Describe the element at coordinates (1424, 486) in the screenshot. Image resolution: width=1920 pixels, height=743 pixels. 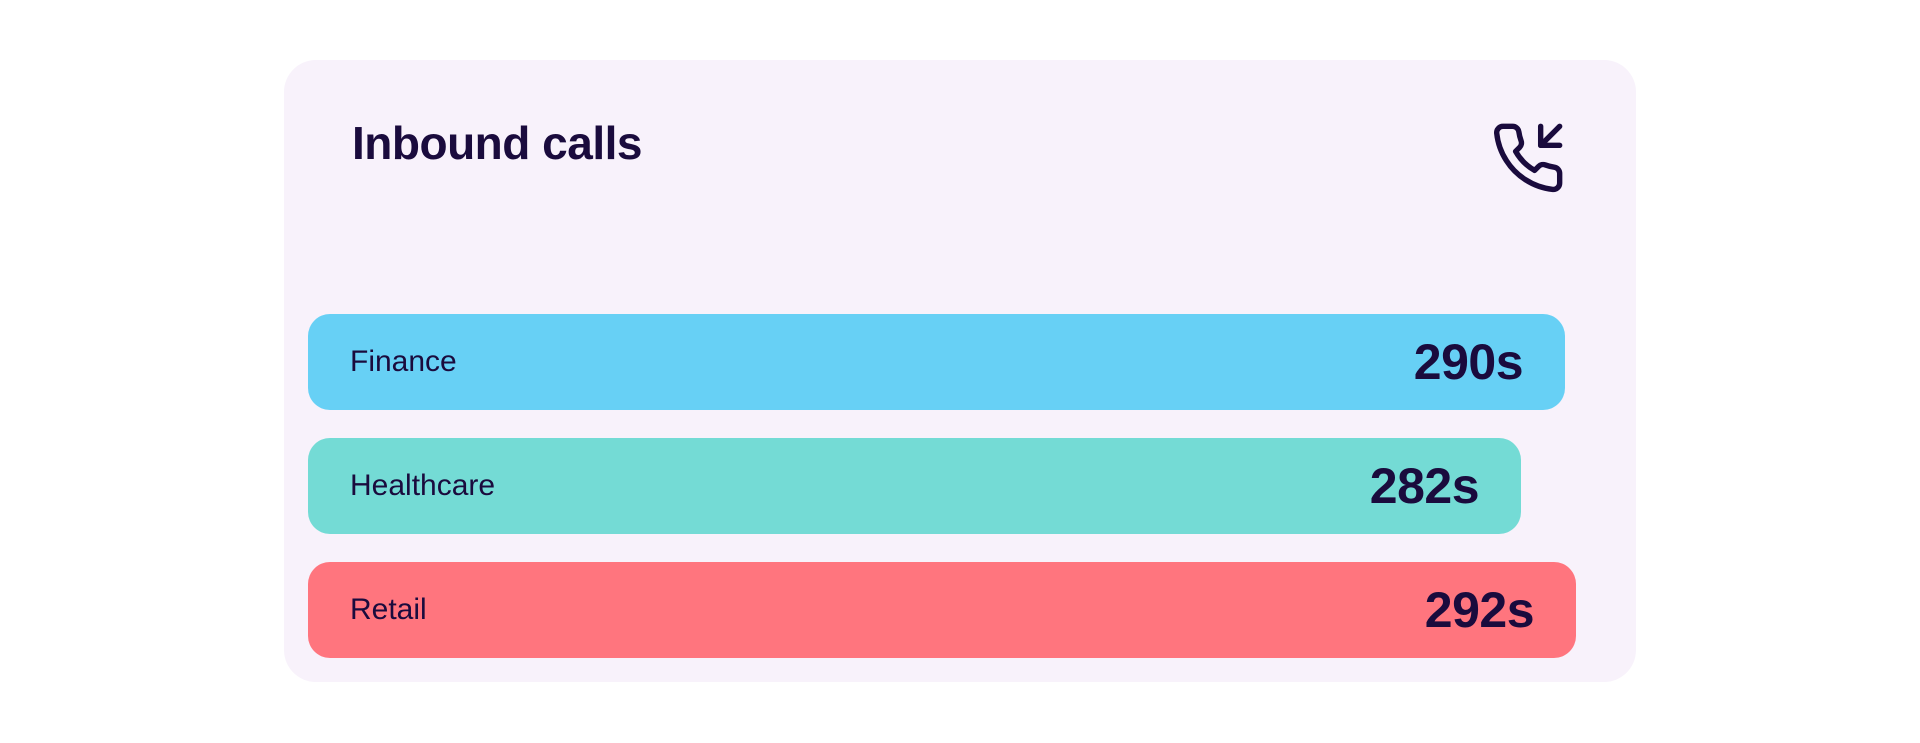
I see `bar-value-label: 282s` at that location.